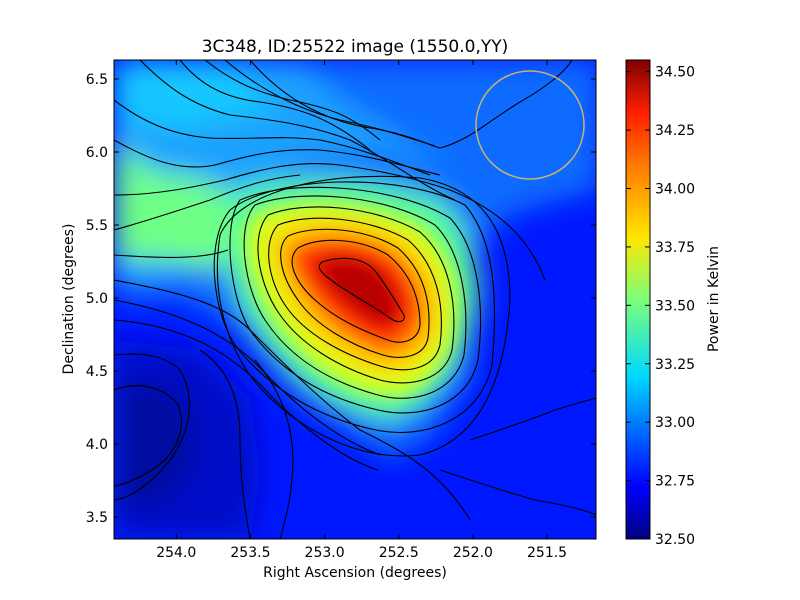  Describe the element at coordinates (547, 553) in the screenshot. I see `x-tick-label: 251.5` at that location.